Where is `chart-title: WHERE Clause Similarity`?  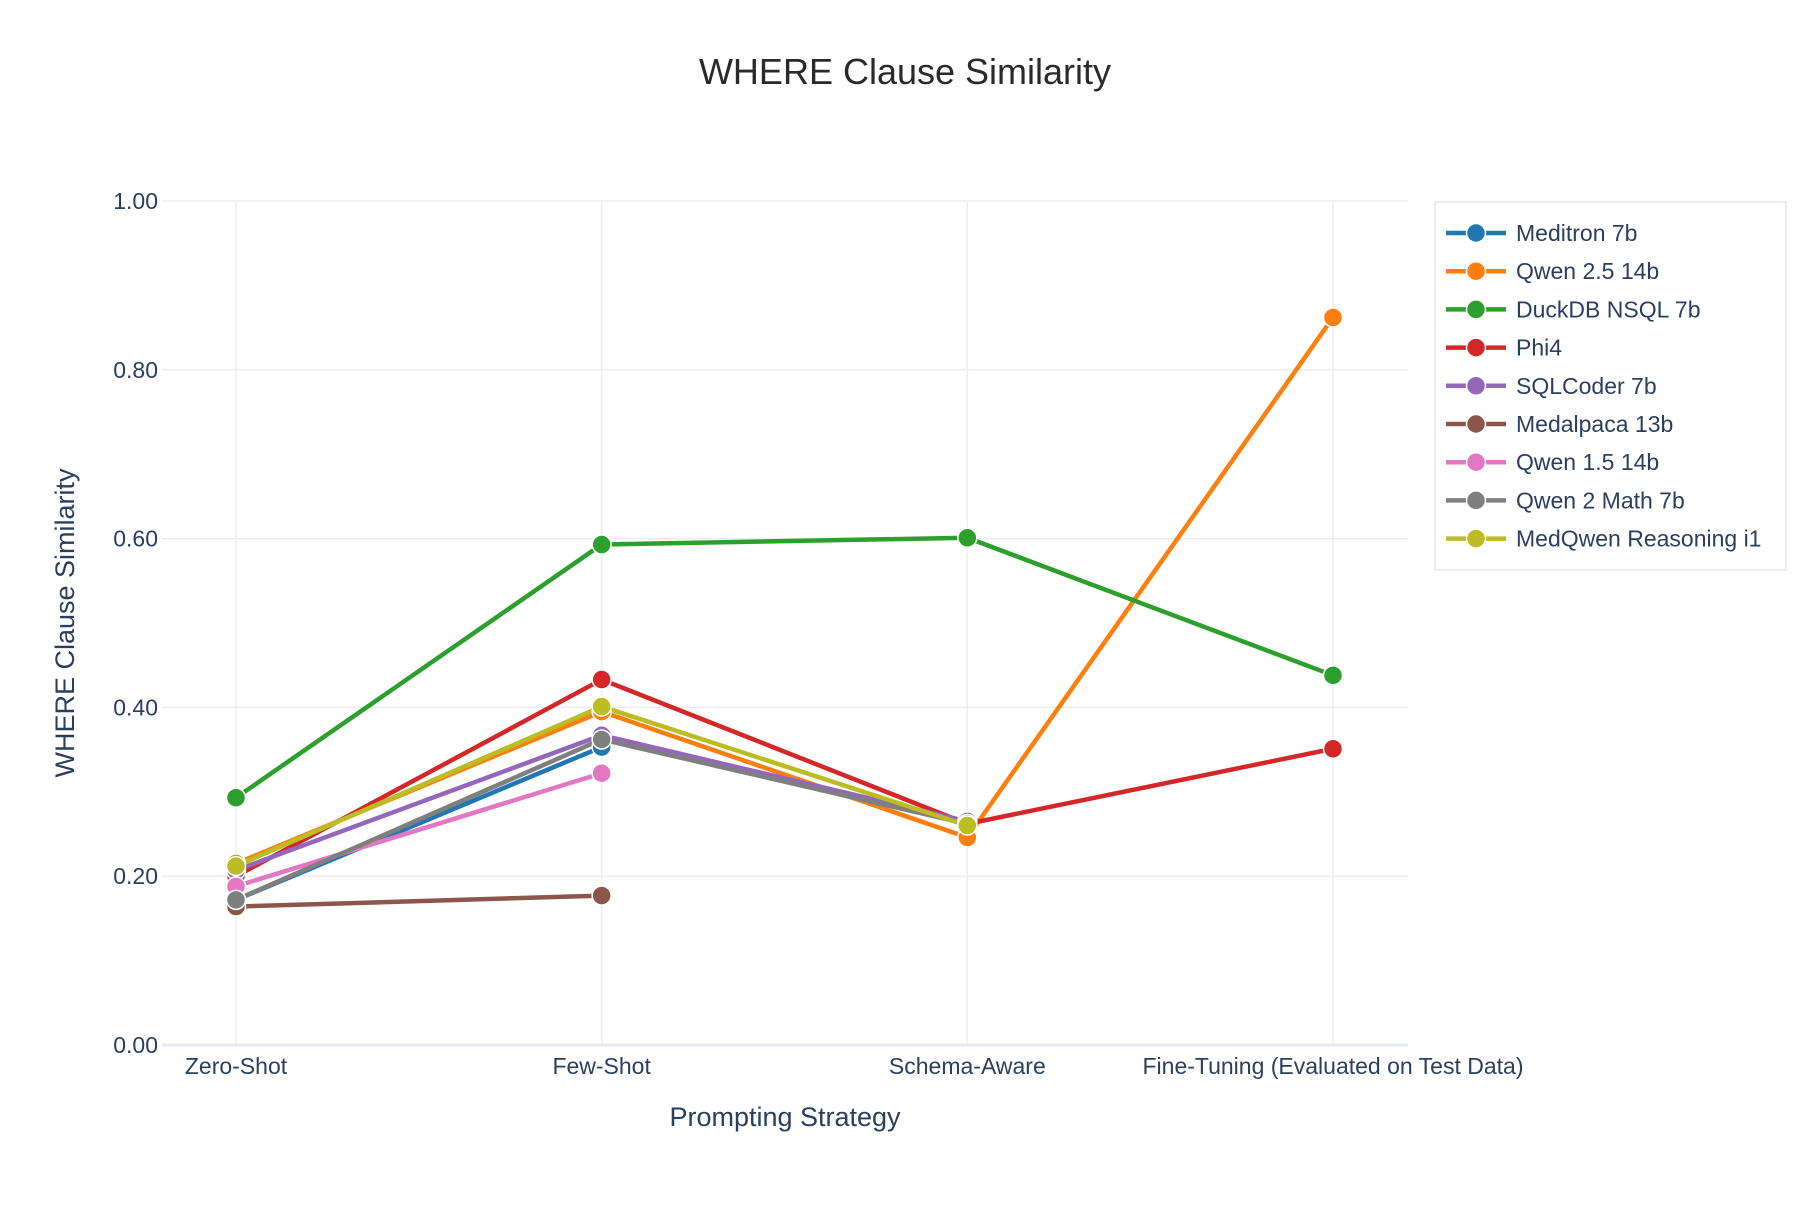
chart-title: WHERE Clause Similarity is located at coordinates (905, 71).